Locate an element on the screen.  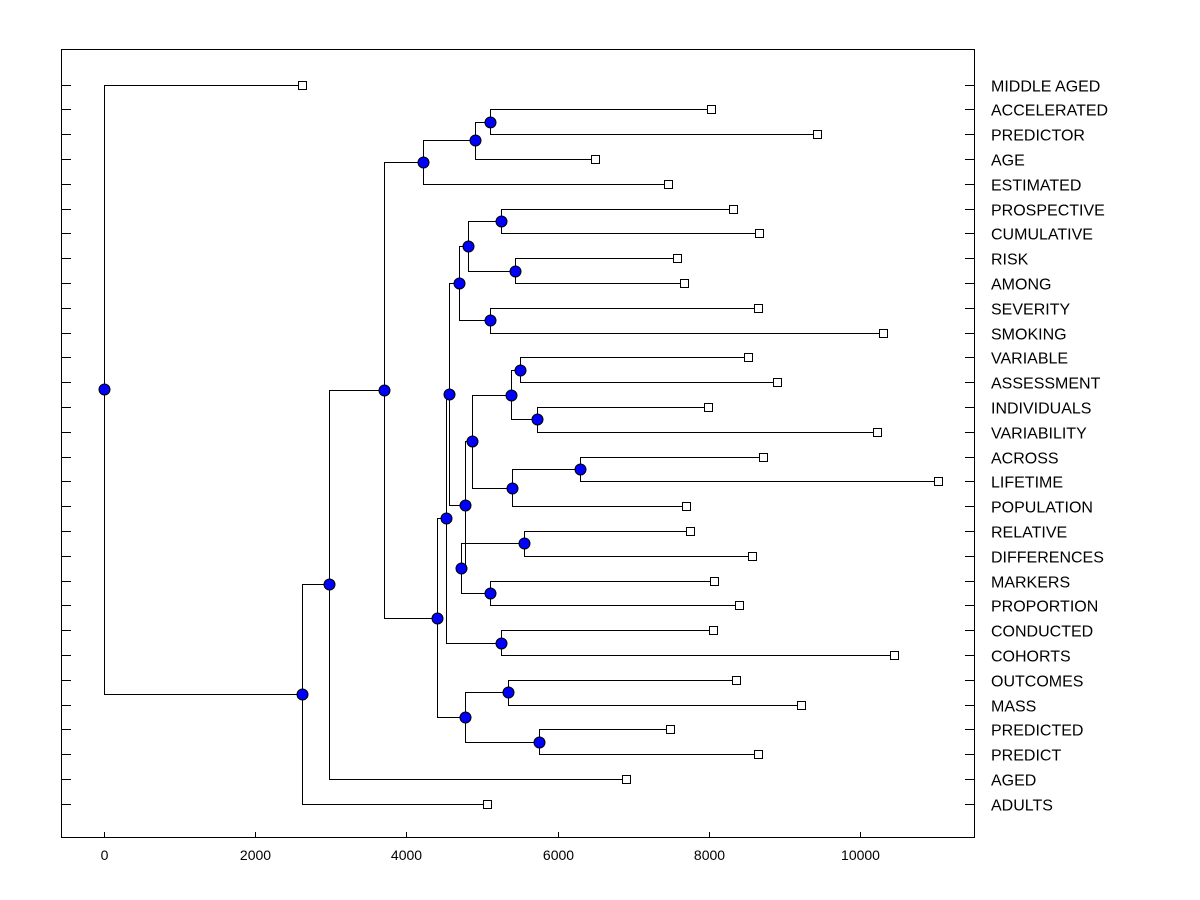
leaf-label: RELATIVE is located at coordinates (1029, 533).